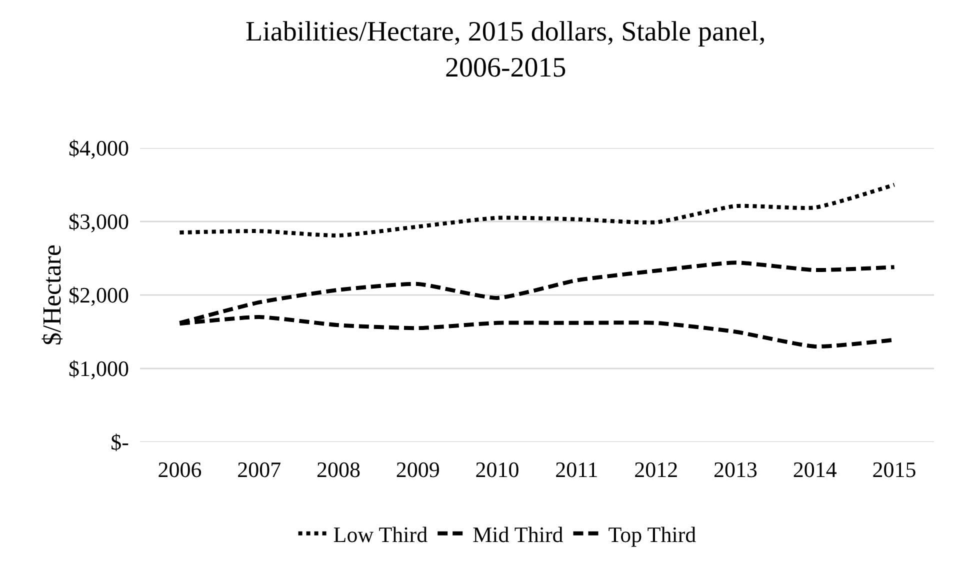 Image resolution: width=954 pixels, height=576 pixels. What do you see at coordinates (656, 469) in the screenshot?
I see `x-tick-label: 2012` at bounding box center [656, 469].